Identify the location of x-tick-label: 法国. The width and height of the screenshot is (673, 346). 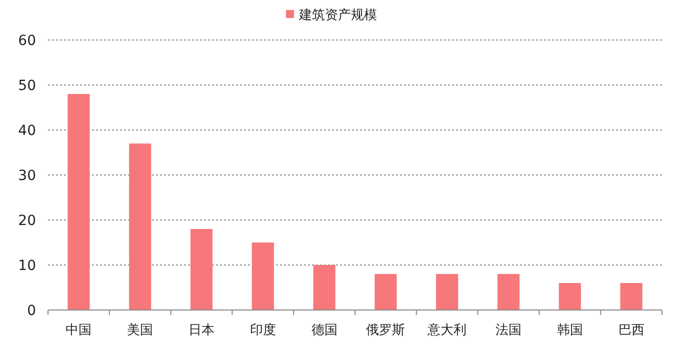
(509, 330).